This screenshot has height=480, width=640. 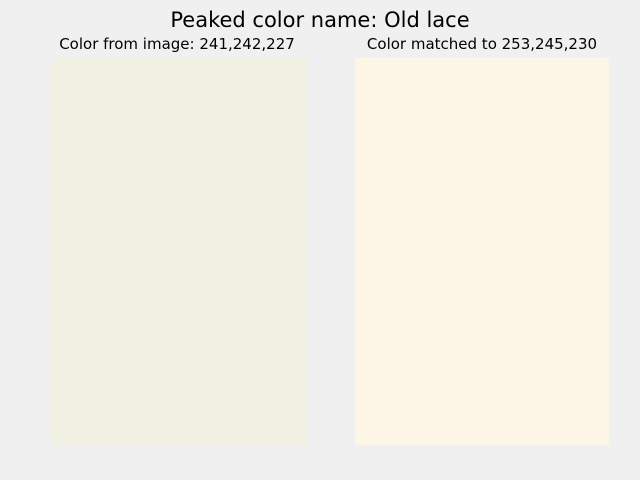 I want to click on matched-color-title: Color matched to 253,245,230, so click(x=482, y=44).